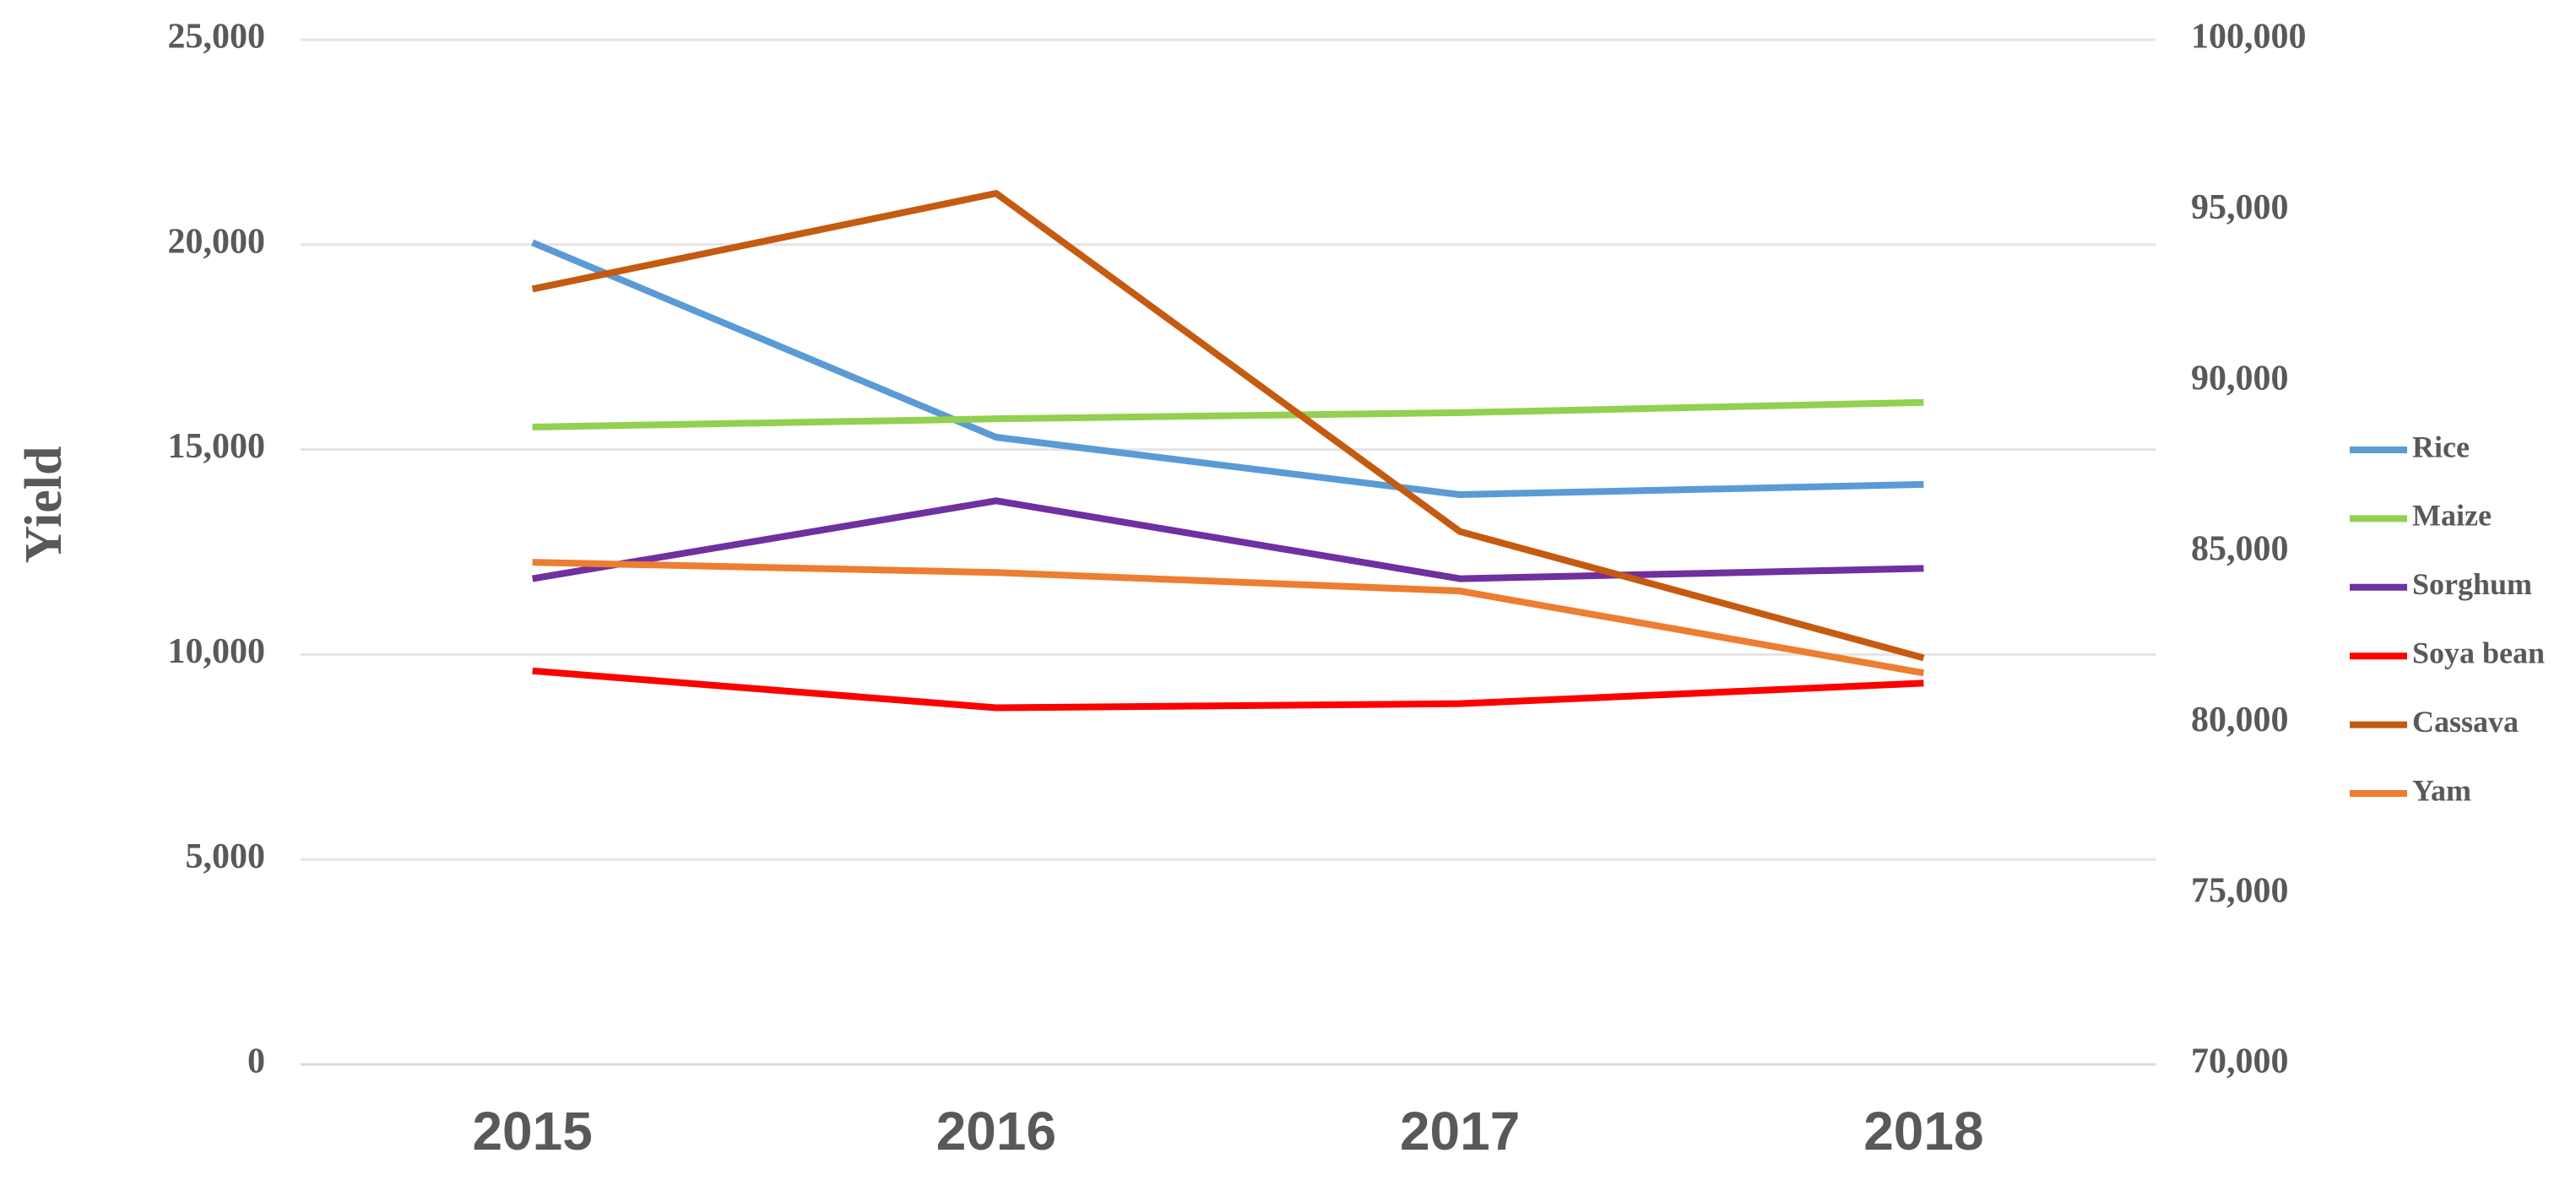 This screenshot has width=2576, height=1191. What do you see at coordinates (2452, 516) in the screenshot?
I see `legend-label: Maize` at bounding box center [2452, 516].